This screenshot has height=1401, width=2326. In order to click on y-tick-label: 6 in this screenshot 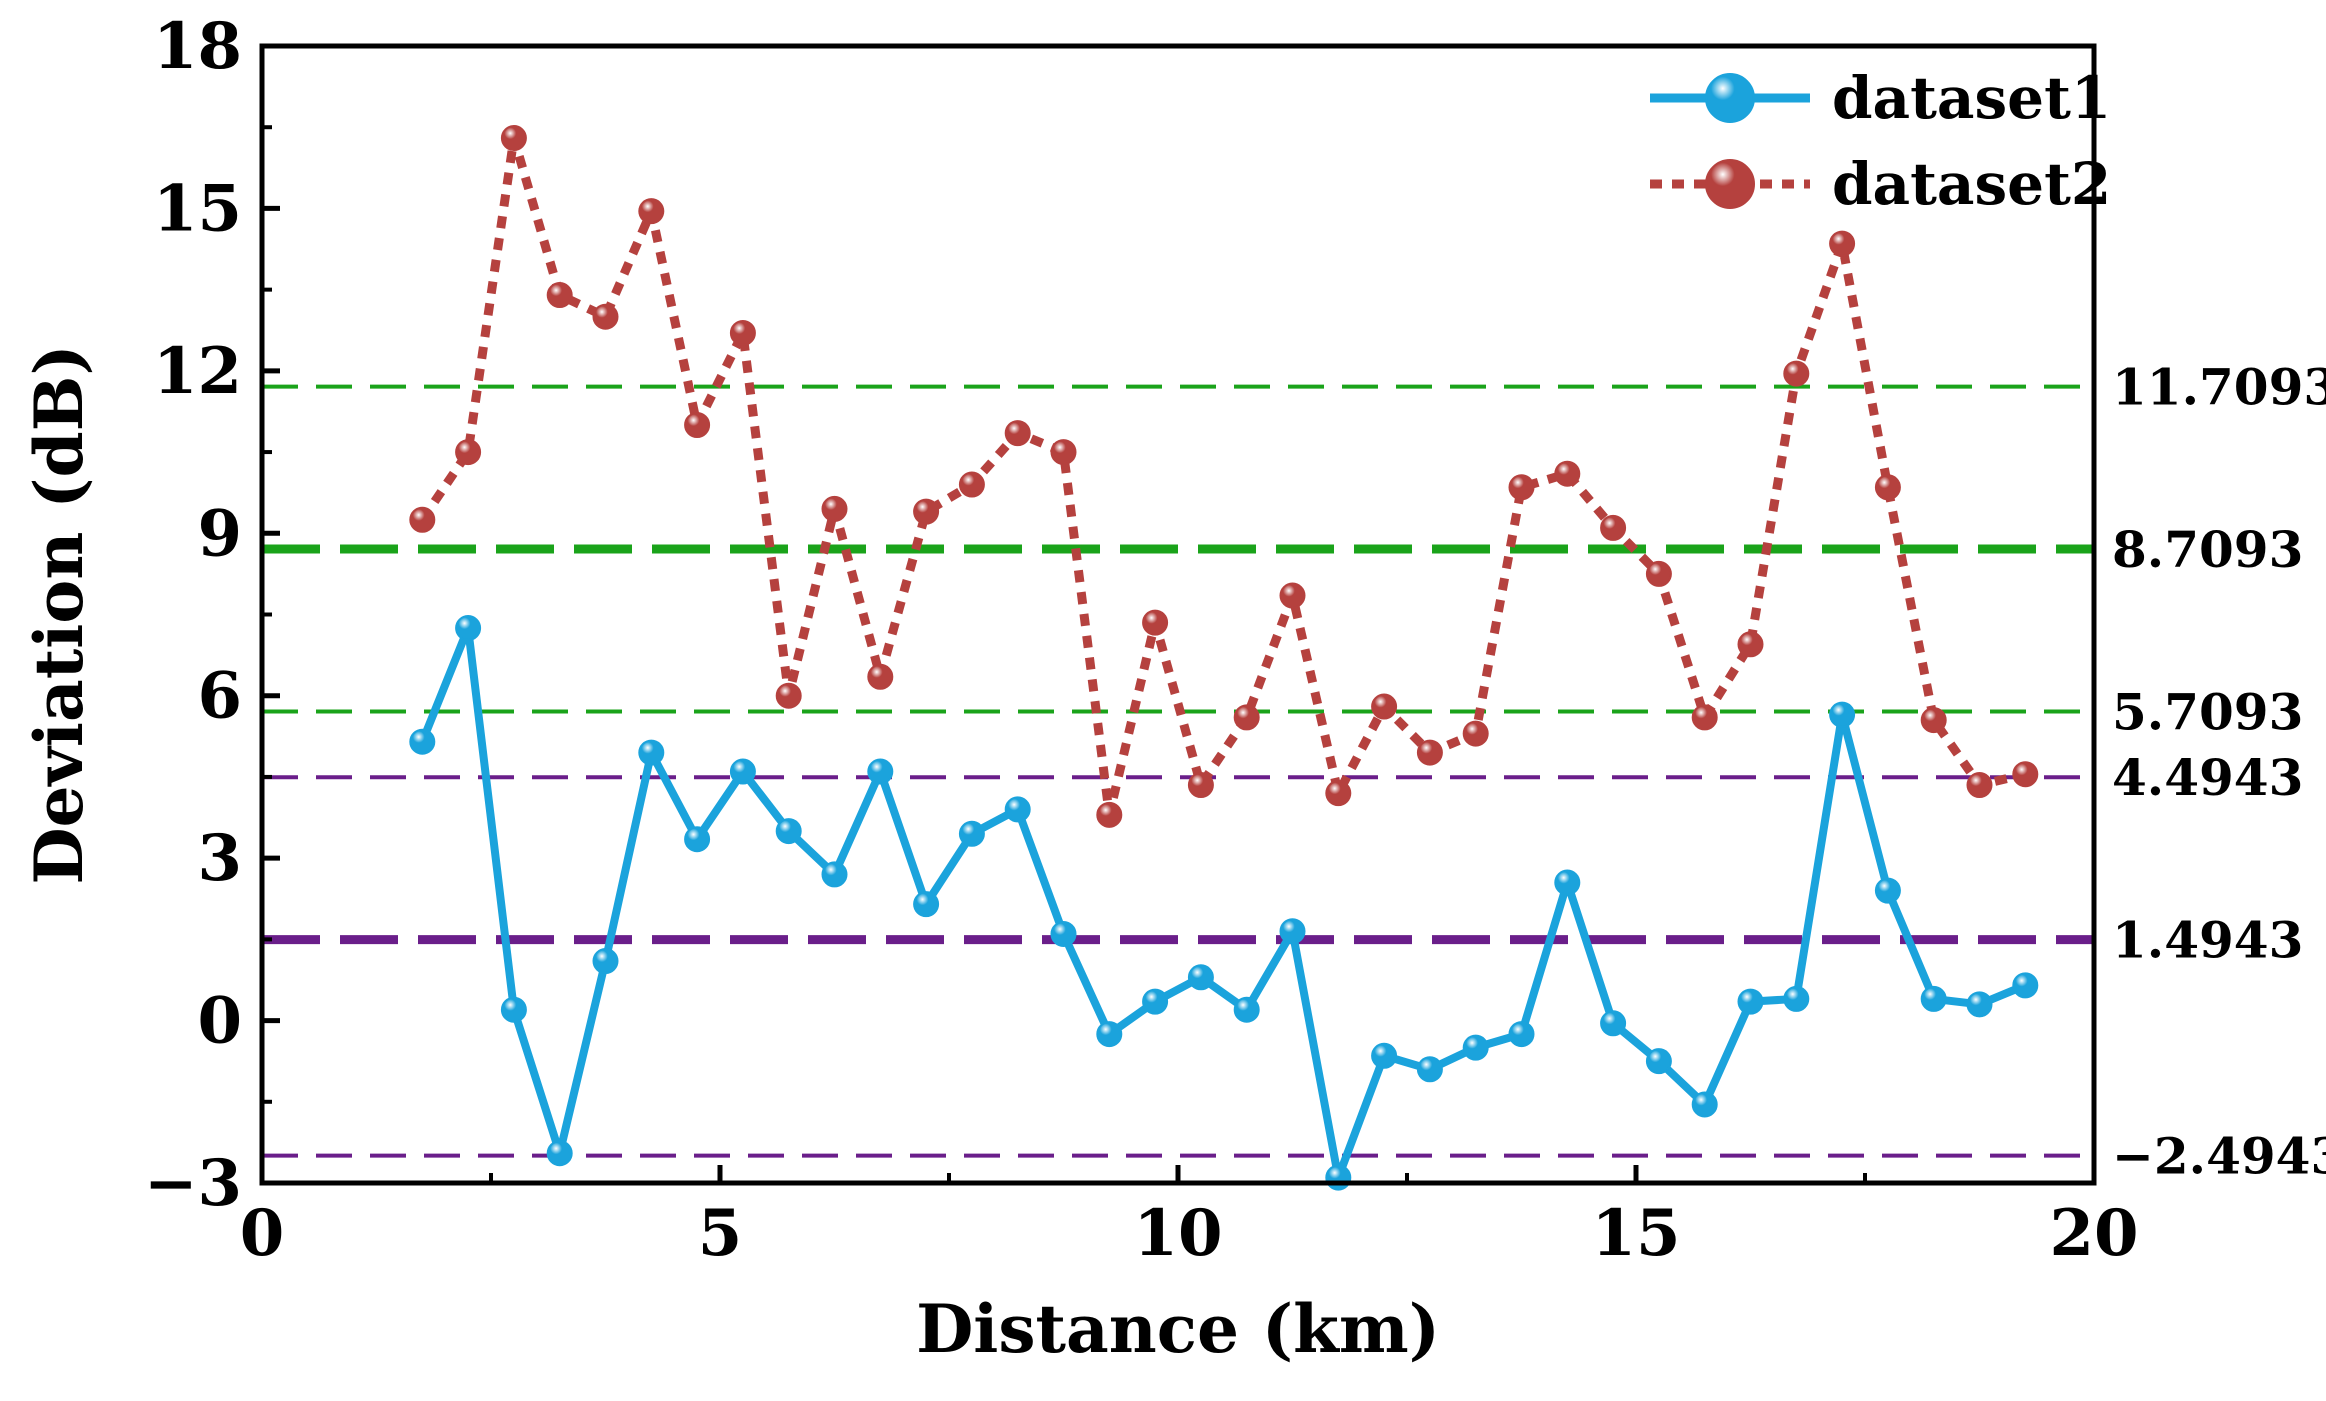, I will do `click(219, 696)`.